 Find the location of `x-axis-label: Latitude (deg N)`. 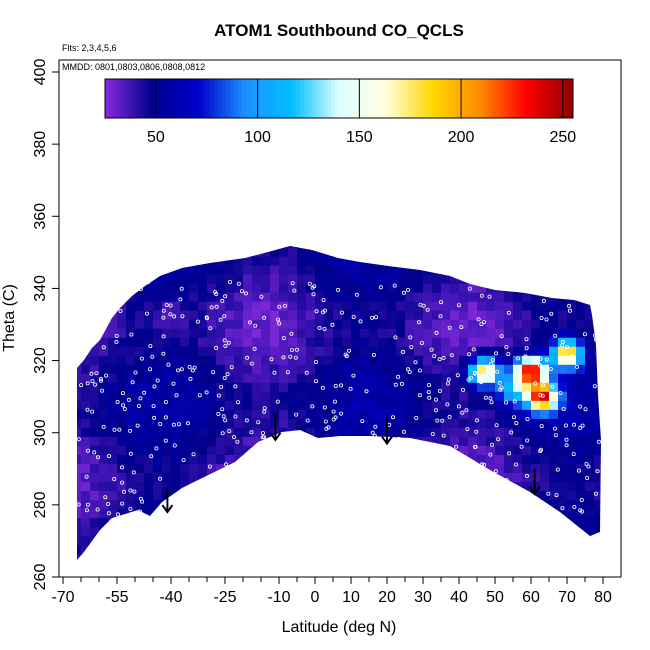

x-axis-label: Latitude (deg N) is located at coordinates (339, 627).